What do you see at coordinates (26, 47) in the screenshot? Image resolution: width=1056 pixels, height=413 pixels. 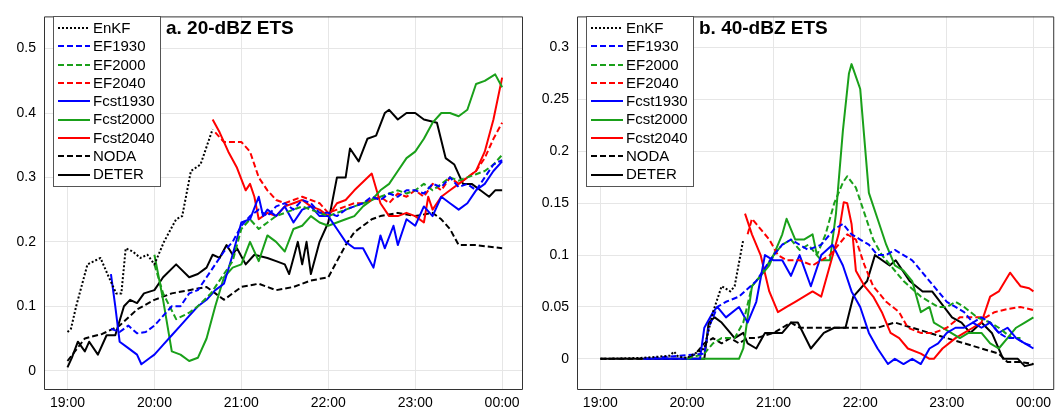 I see `y-tick-label: 0.5` at bounding box center [26, 47].